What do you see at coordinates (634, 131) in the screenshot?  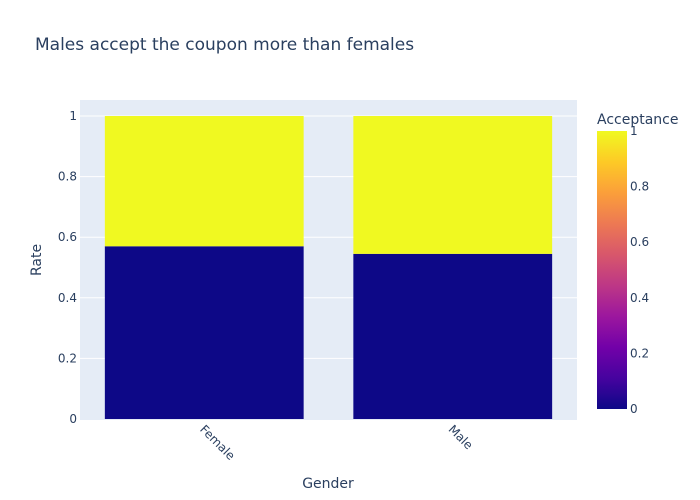 I see `colorbar-tick-label: 1` at bounding box center [634, 131].